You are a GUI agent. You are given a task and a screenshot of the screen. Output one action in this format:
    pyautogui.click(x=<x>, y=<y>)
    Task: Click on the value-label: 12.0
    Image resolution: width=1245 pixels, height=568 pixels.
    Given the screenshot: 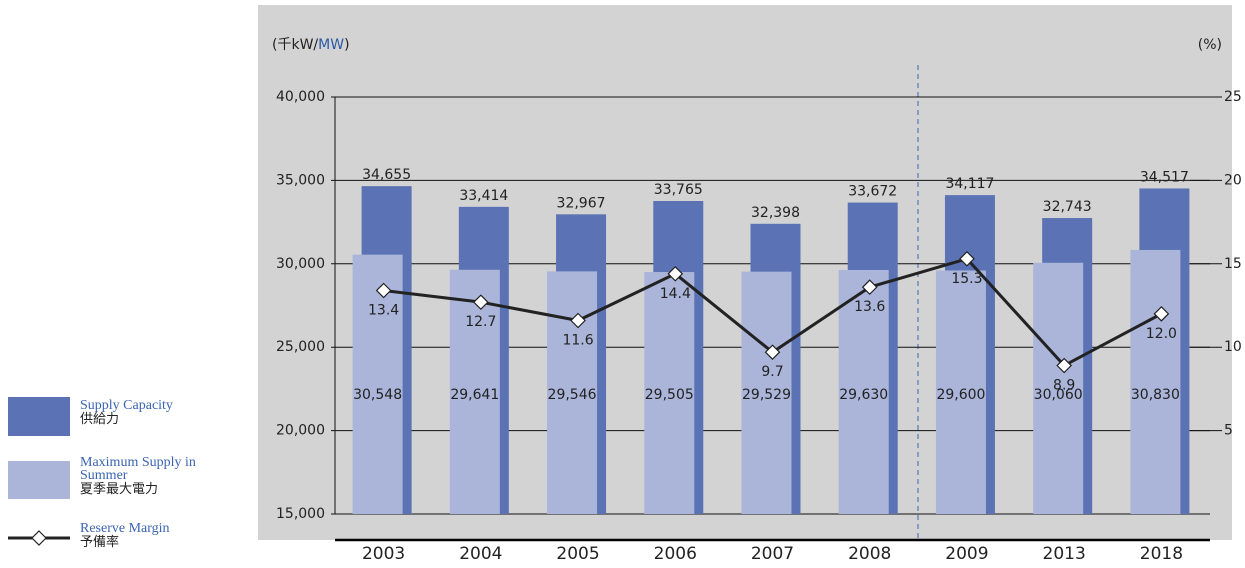 What is the action you would take?
    pyautogui.click(x=1161, y=334)
    